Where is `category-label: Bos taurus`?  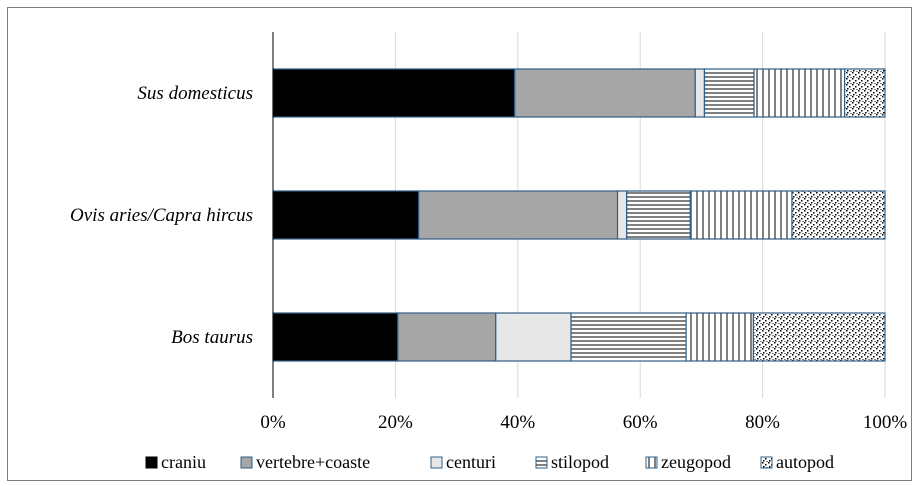 category-label: Bos taurus is located at coordinates (212, 337).